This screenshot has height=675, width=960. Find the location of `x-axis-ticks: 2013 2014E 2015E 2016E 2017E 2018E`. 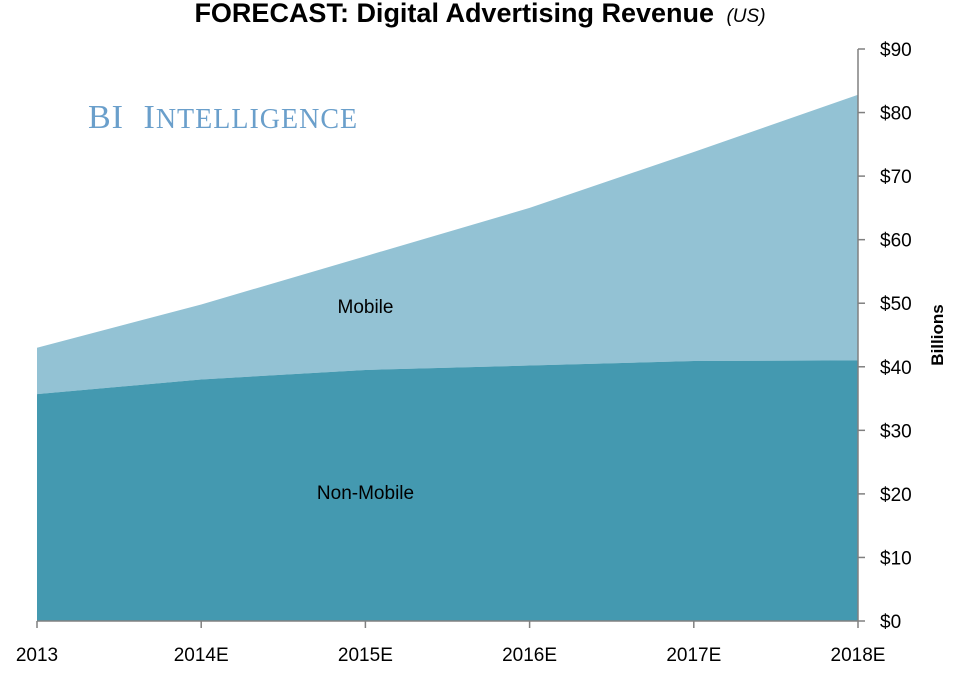

x-axis-ticks: 2013 2014E 2015E 2016E 2017E 2018E is located at coordinates (451, 643).